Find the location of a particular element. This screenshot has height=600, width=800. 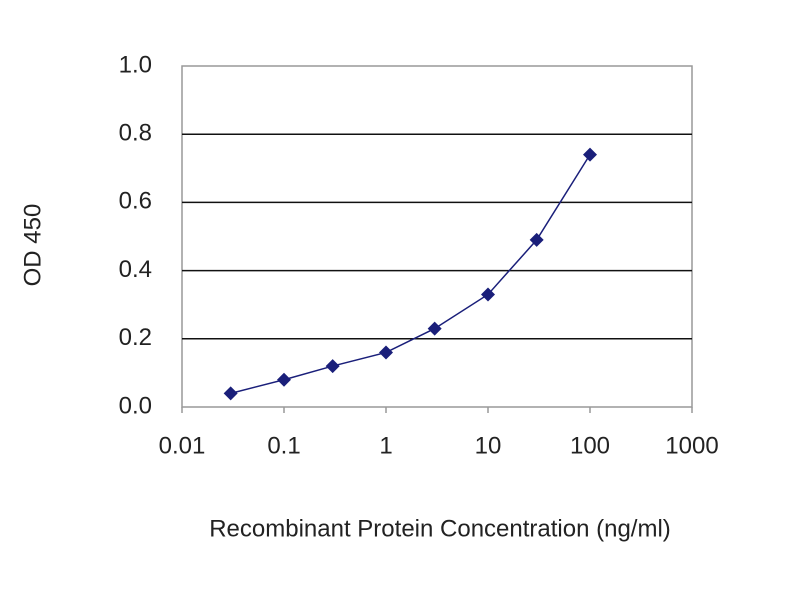

x-tick-label: 1000 is located at coordinates (691, 445).